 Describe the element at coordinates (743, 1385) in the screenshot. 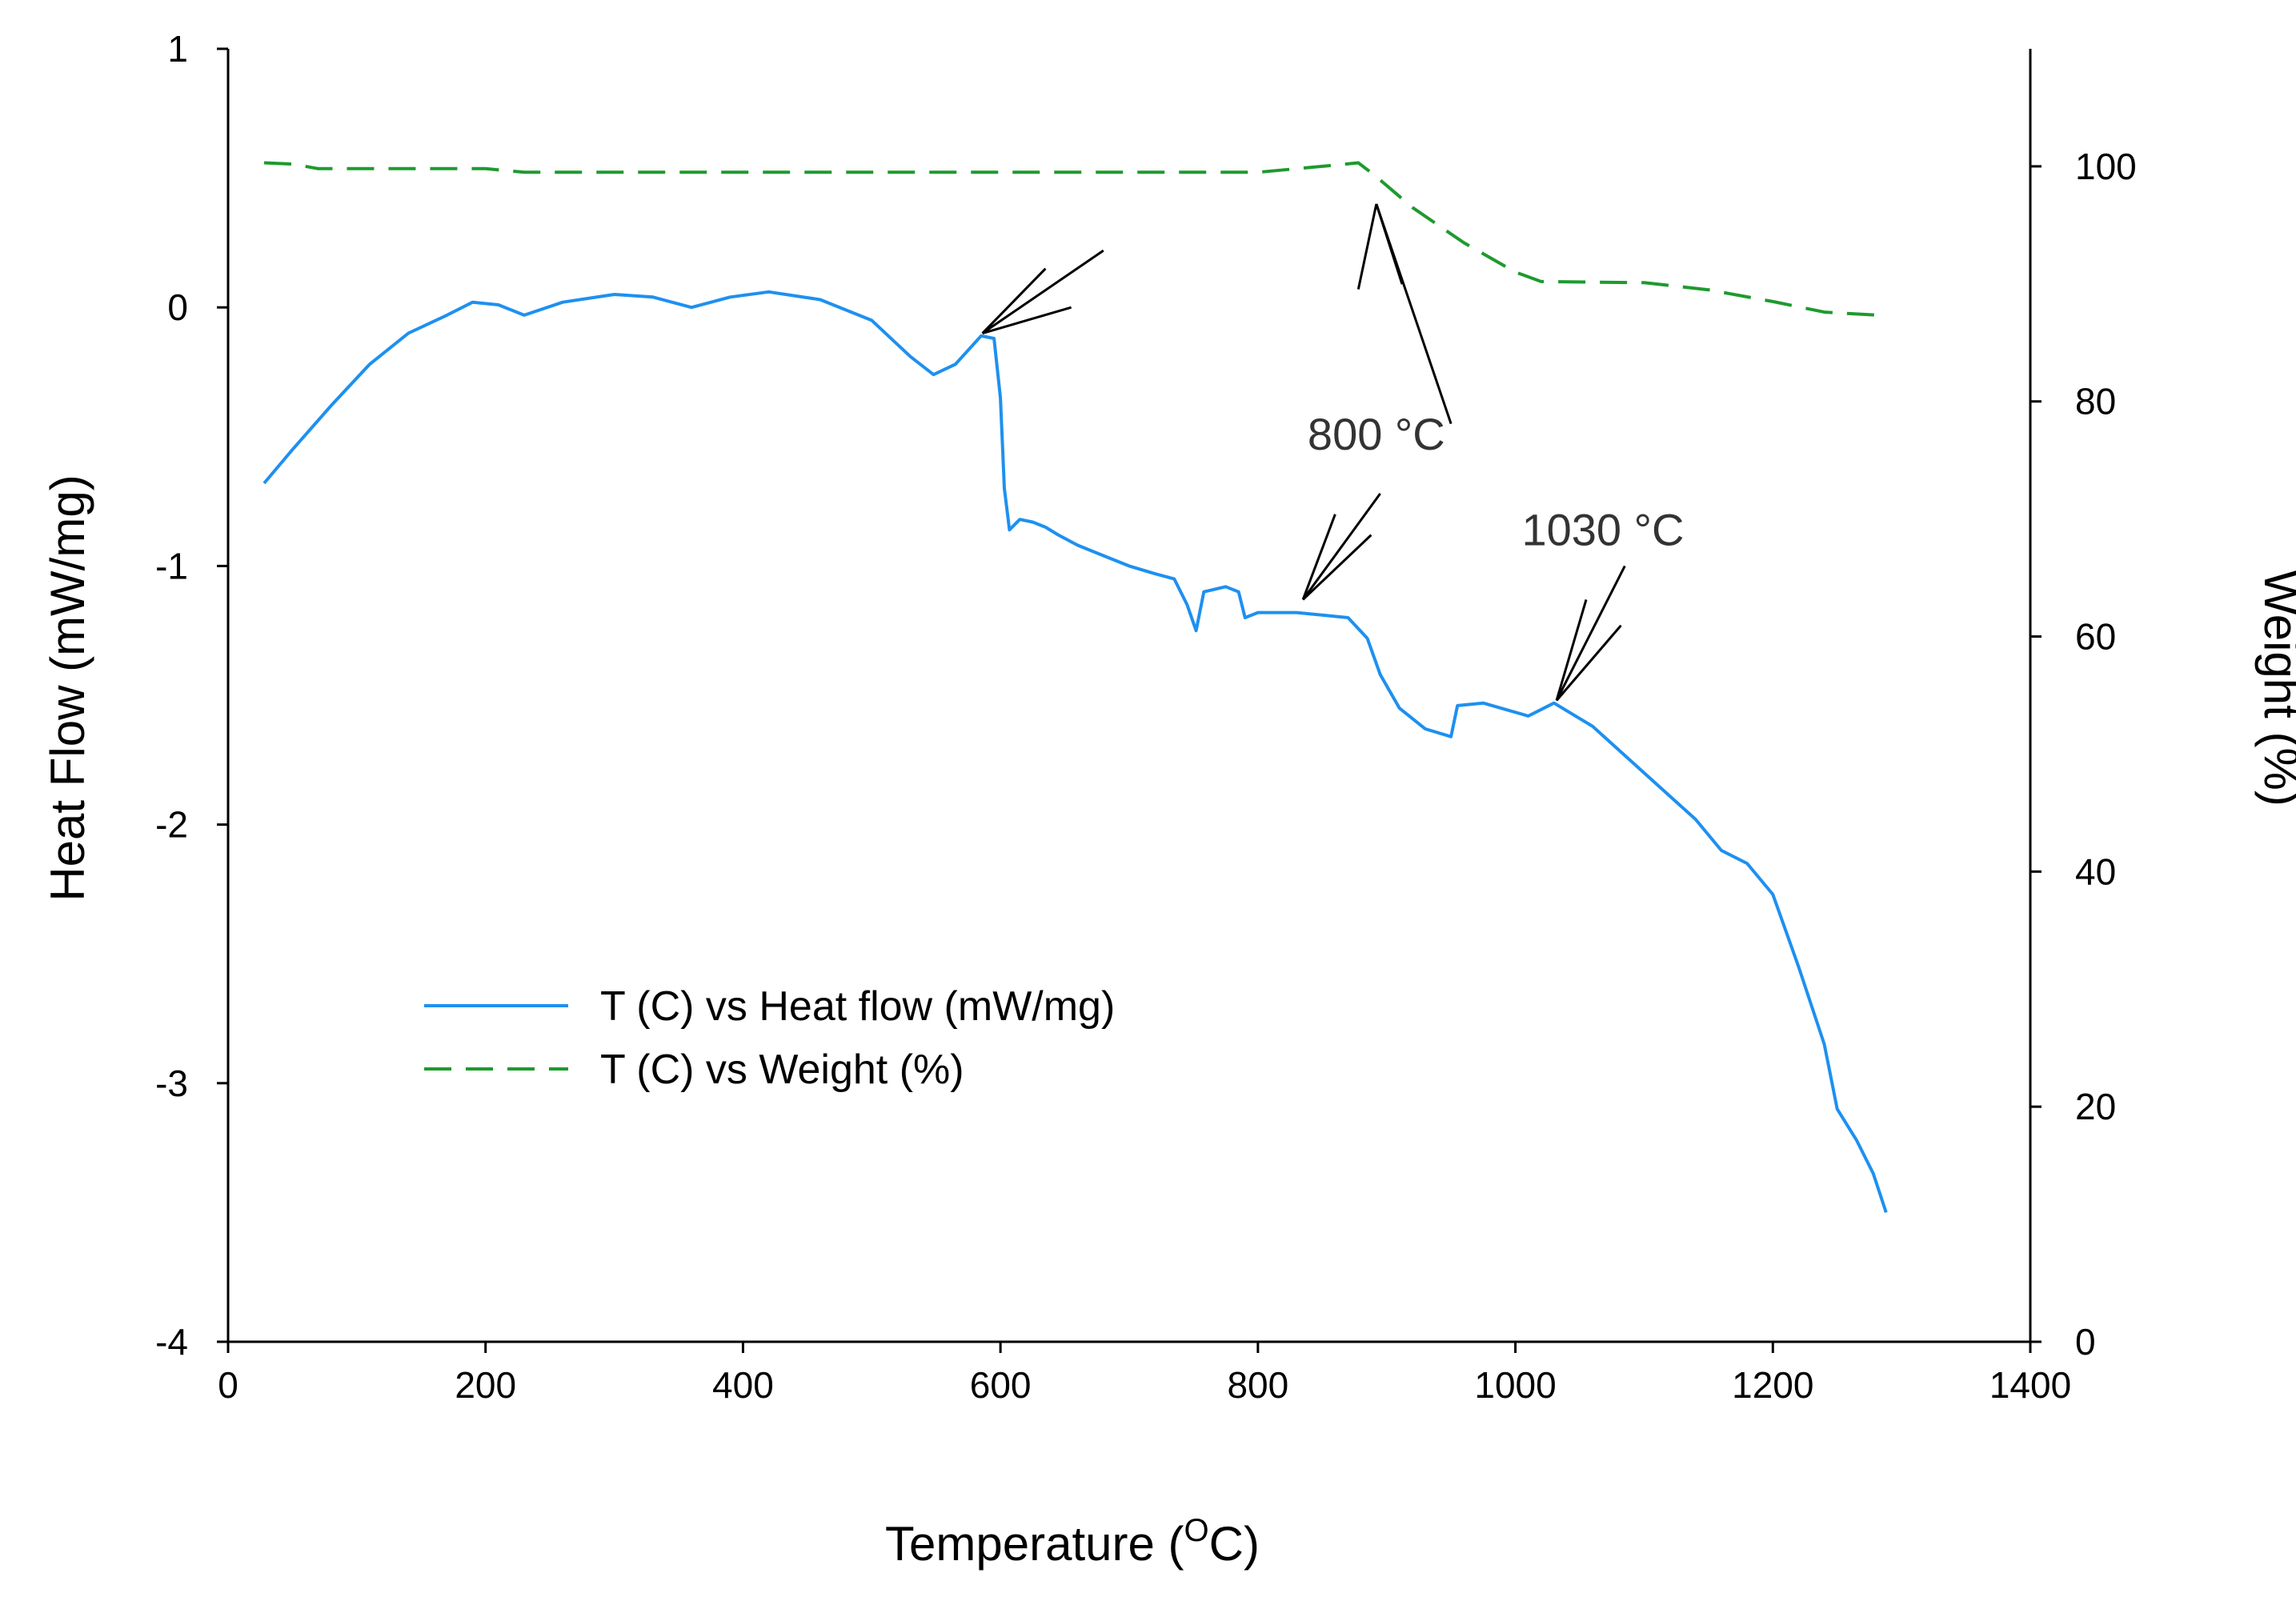

I see `x-tick-label: 400` at that location.